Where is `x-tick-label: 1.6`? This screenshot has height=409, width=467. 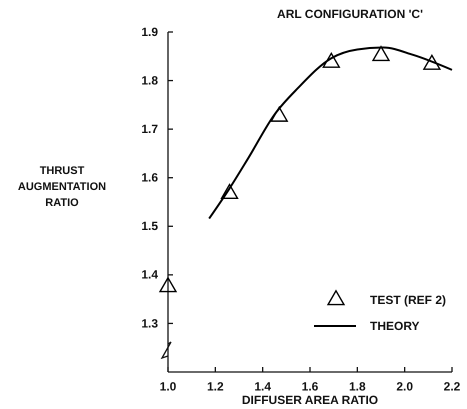
x-tick-label: 1.6 is located at coordinates (310, 387).